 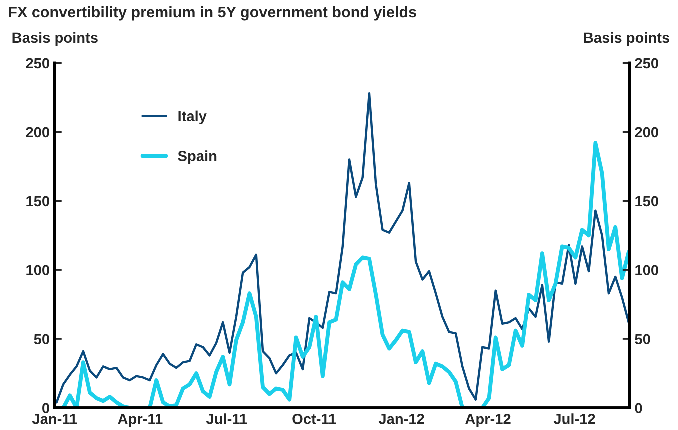 I want to click on x-tick-label: Jan-11, so click(x=55, y=419).